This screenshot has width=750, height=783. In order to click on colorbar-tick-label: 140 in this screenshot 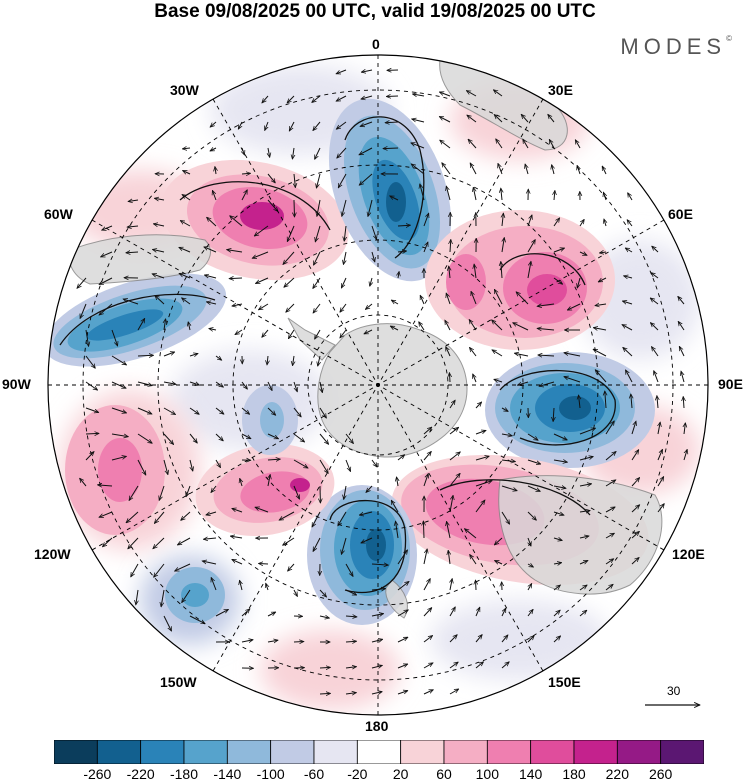, I will do `click(530, 774)`.